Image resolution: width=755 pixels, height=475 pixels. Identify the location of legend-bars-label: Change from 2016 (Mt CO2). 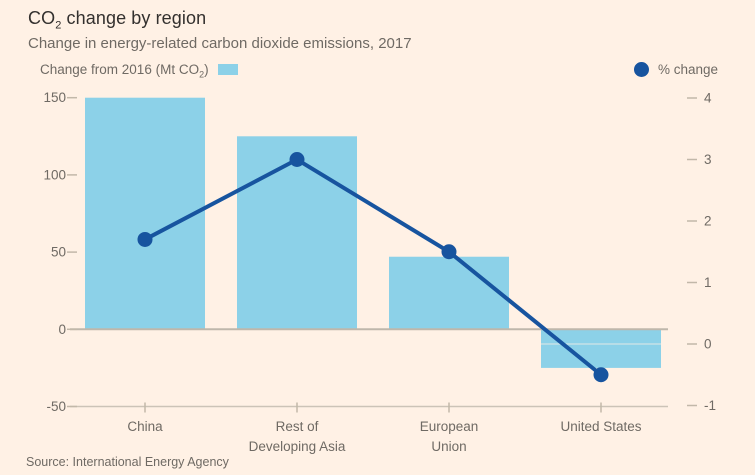
(124, 71).